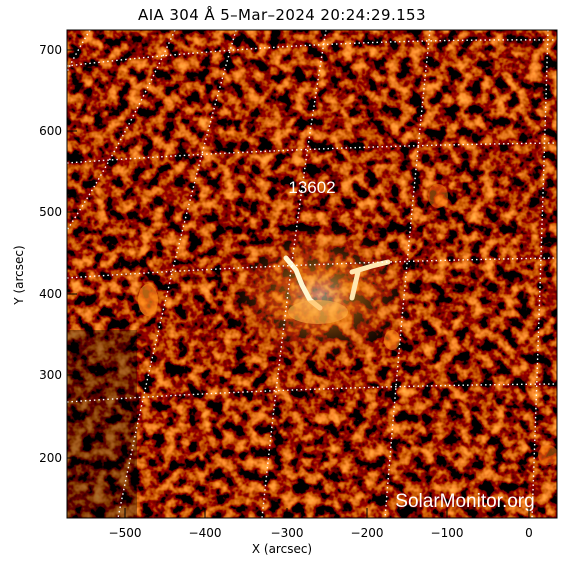 The width and height of the screenshot is (564, 564). What do you see at coordinates (282, 15) in the screenshot?
I see `plot-title: AIA 304 Å 5–Mar–2024 20:24:29.153` at bounding box center [282, 15].